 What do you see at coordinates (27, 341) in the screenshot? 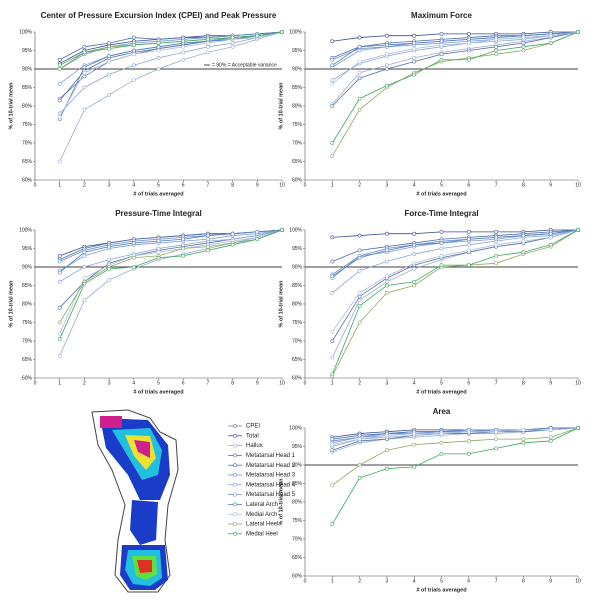
I see `y-tick-label: 70%` at bounding box center [27, 341].